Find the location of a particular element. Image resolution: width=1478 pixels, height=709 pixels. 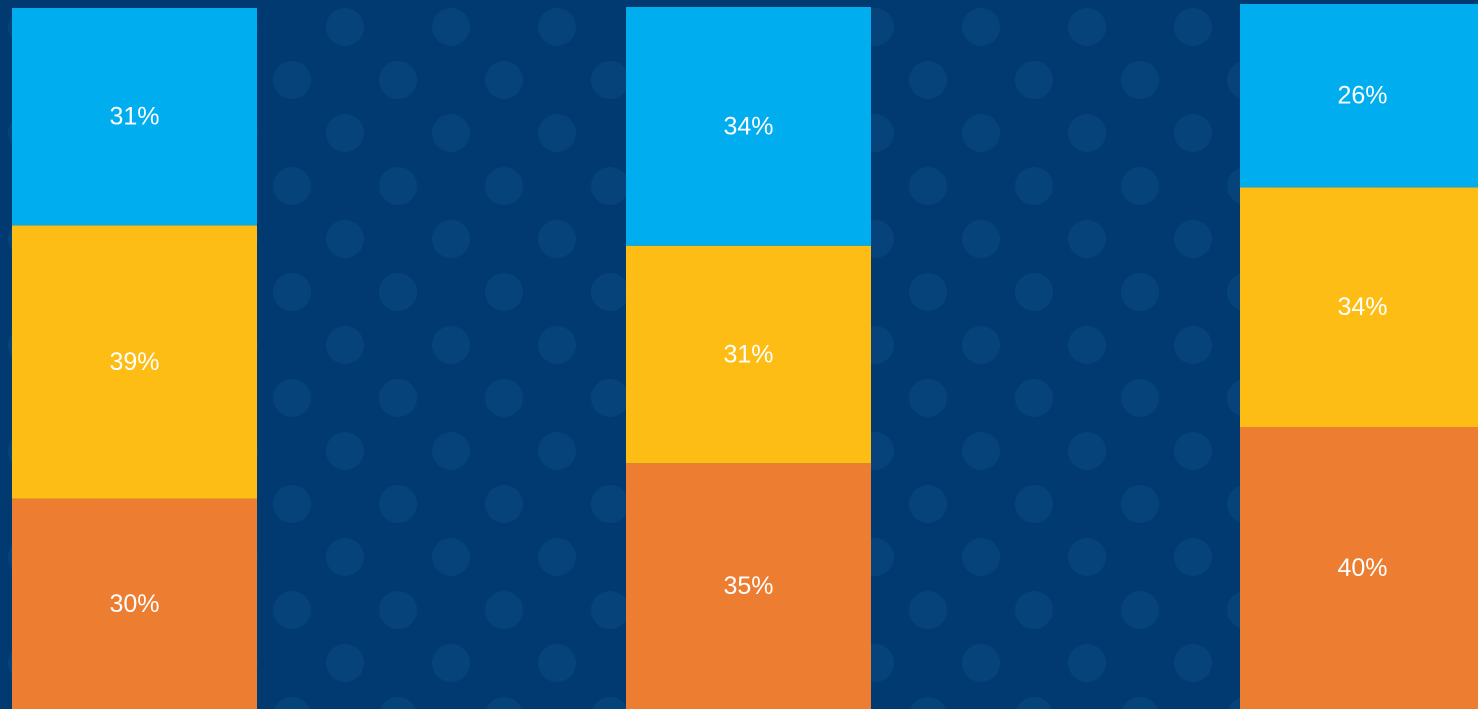

bar-3-top-segment is located at coordinates (1359, 96).